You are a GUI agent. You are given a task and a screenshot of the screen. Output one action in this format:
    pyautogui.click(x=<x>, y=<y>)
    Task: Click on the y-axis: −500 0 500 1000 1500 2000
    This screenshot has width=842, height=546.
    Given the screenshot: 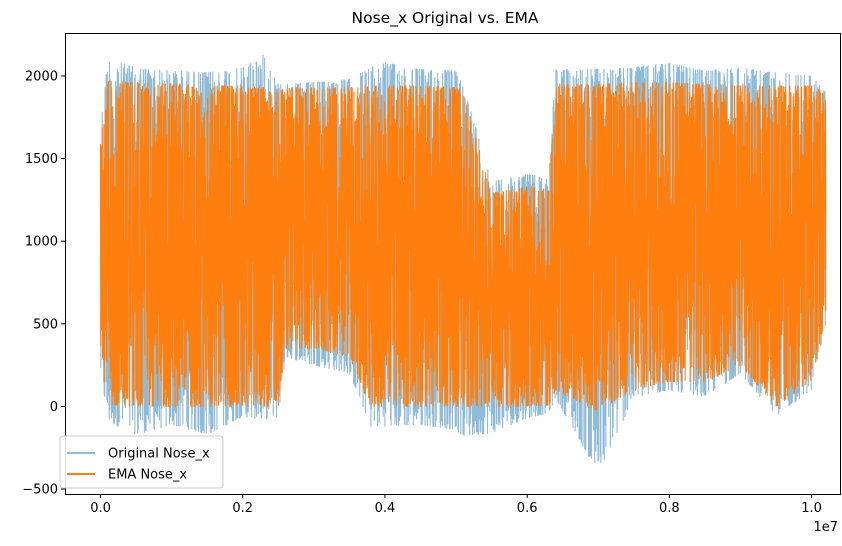 What is the action you would take?
    pyautogui.click(x=43, y=283)
    